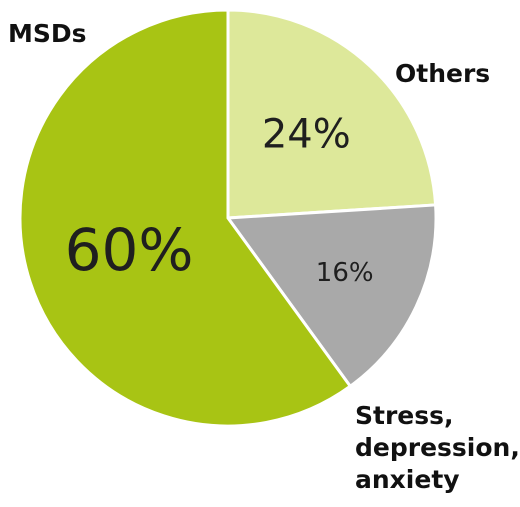  What do you see at coordinates (443, 73) in the screenshot?
I see `slice-label-others: Others` at bounding box center [443, 73].